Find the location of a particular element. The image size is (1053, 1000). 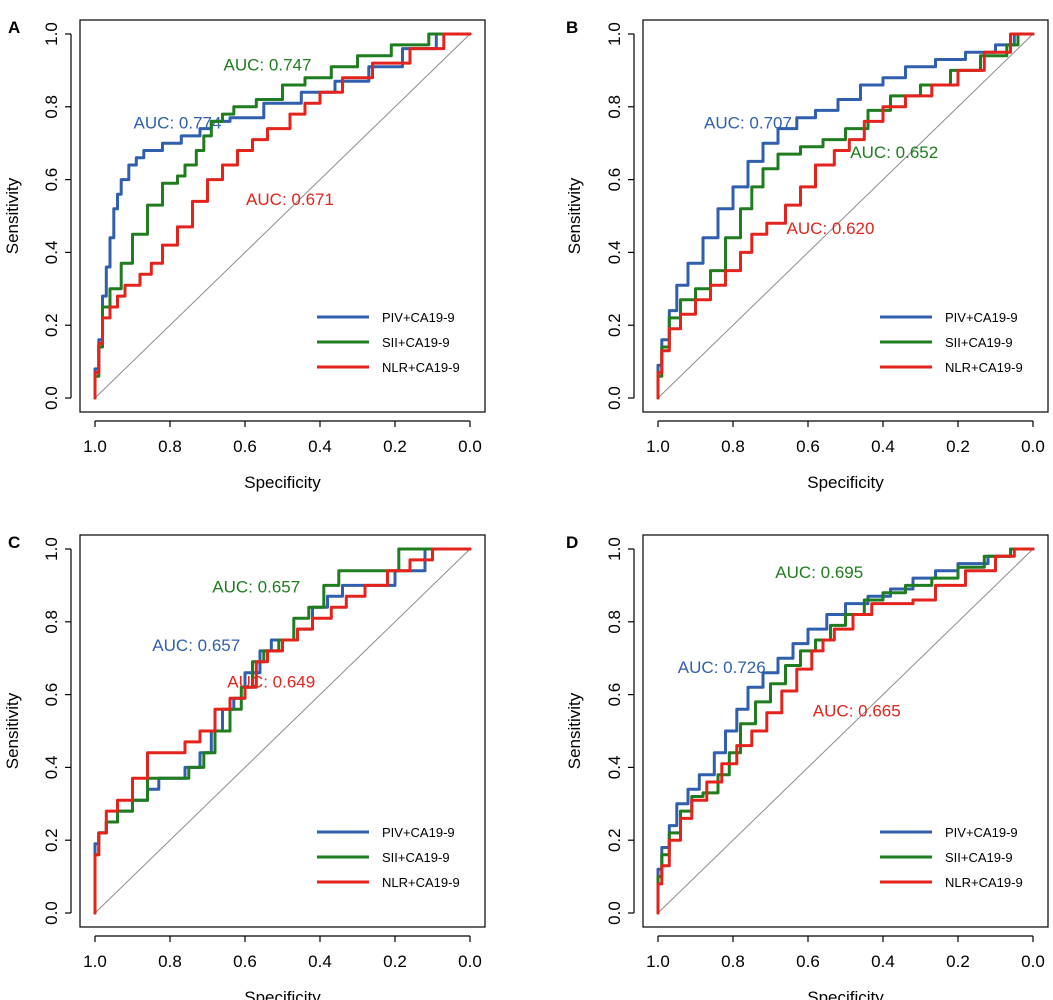

panel-letter: C is located at coordinates (14, 542).